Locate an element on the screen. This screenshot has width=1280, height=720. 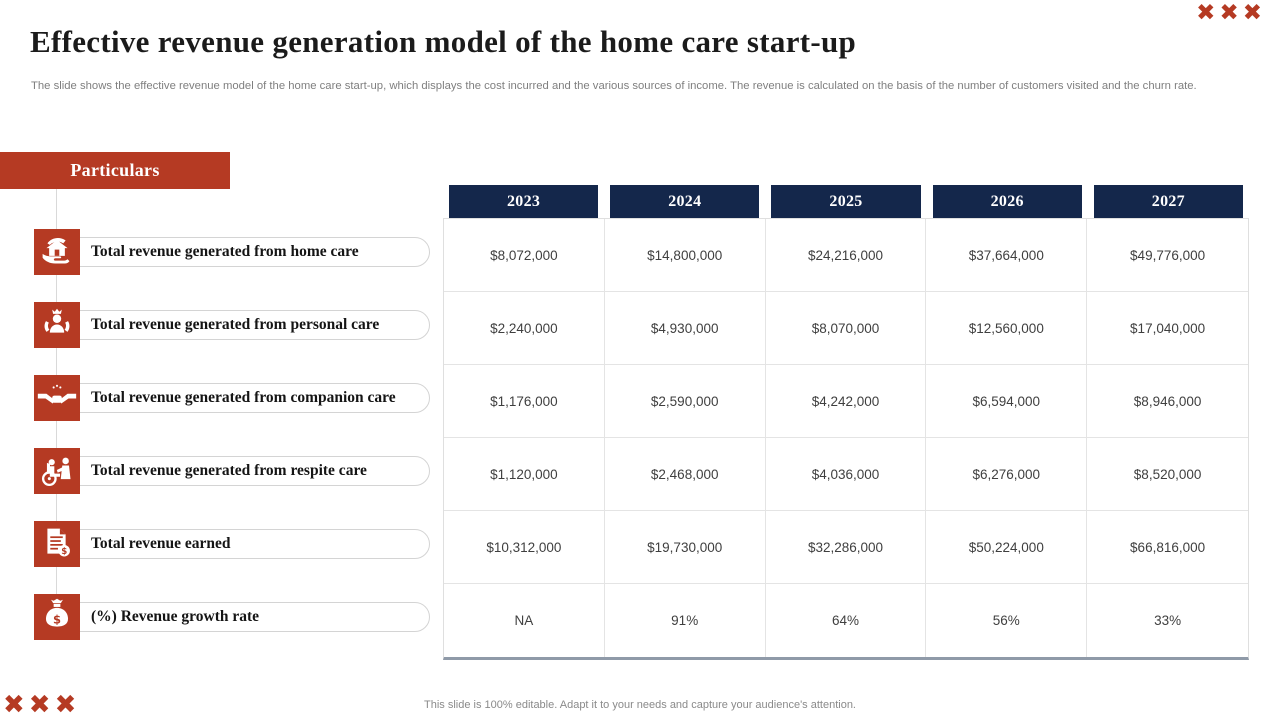
handshake-icon is located at coordinates (57, 398).